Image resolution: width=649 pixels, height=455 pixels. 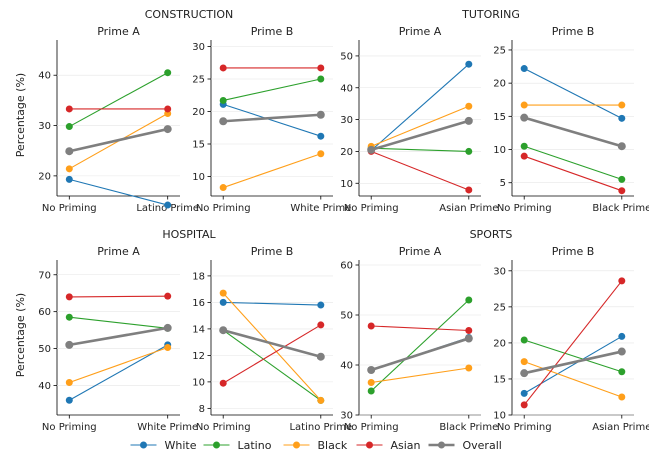 I want to click on legend-item-latino: Latino, so click(x=237, y=445).